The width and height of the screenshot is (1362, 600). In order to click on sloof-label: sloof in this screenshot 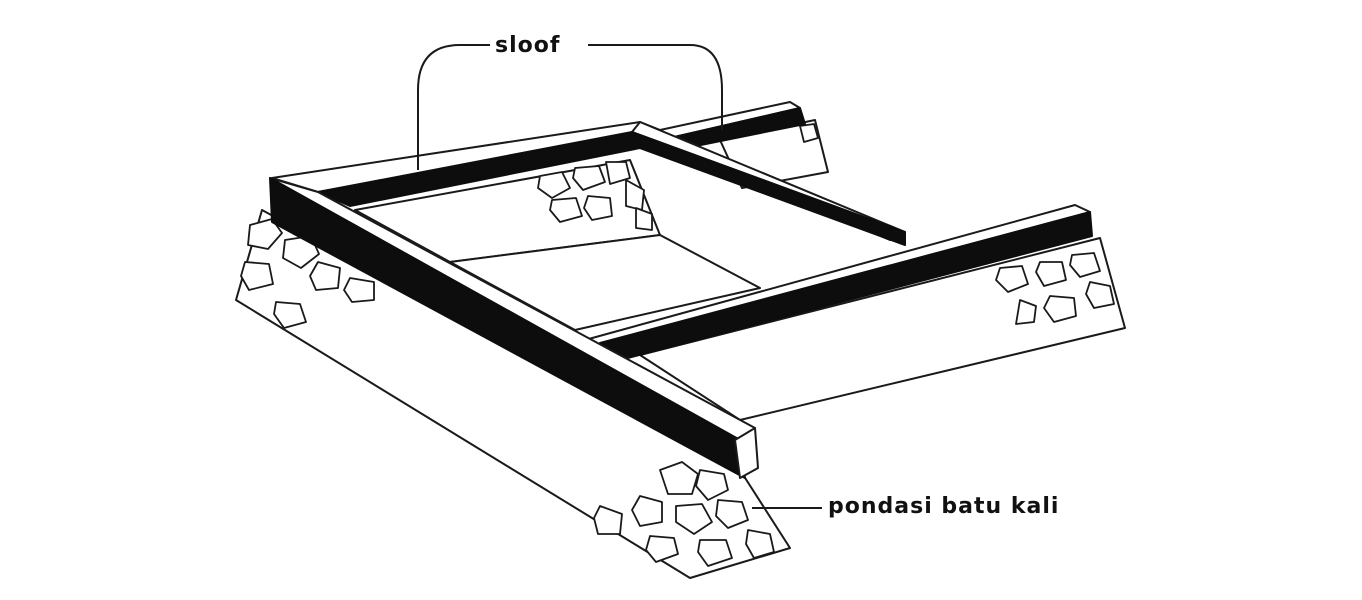, I will do `click(527, 45)`.